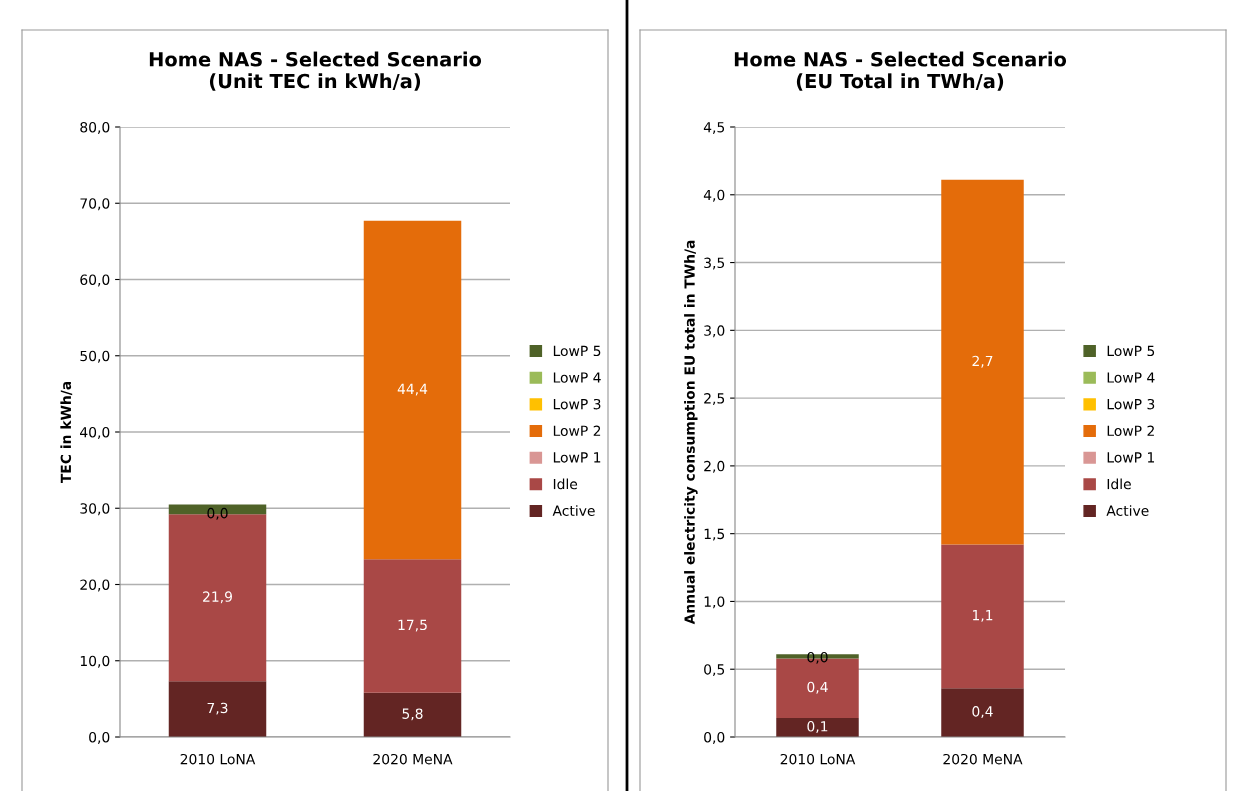 The width and height of the screenshot is (1245, 791). Describe the element at coordinates (95, 509) in the screenshot. I see `y-tick-label: 30,0` at that location.